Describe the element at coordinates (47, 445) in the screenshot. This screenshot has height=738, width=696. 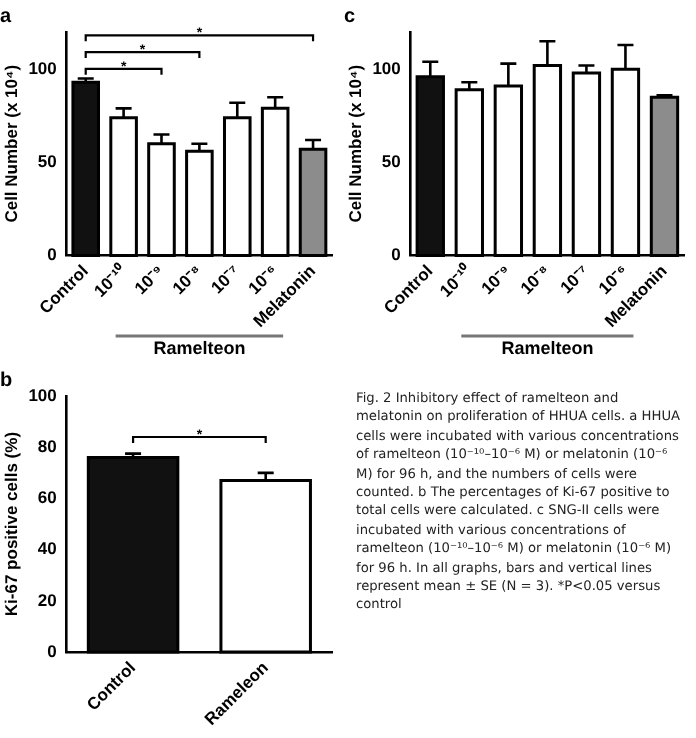
I see `y-tick-label: 80` at that location.